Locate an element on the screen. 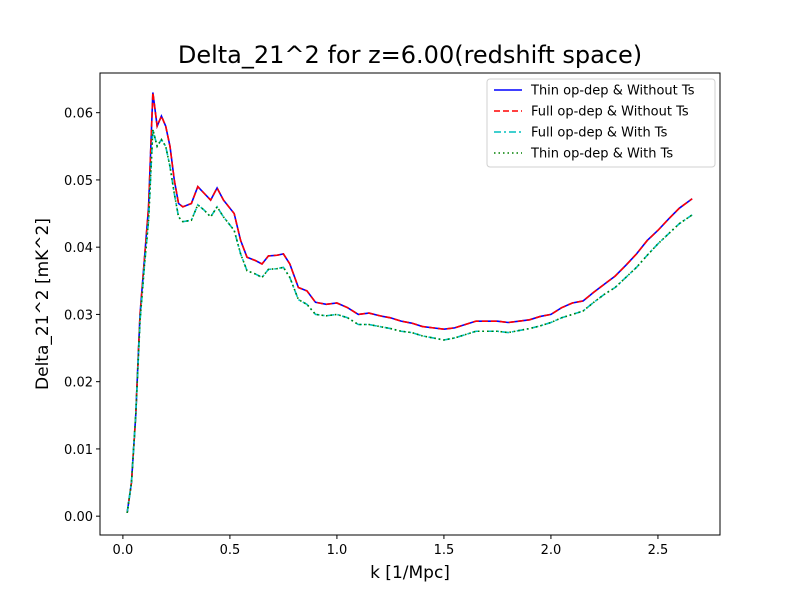  y-tick-label: 0.02 is located at coordinates (78, 383).